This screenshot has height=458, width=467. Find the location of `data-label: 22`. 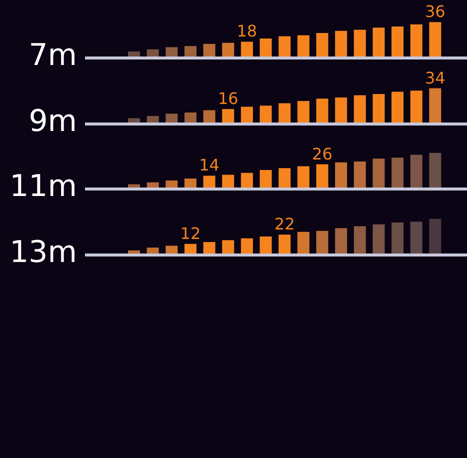

data-label: 22 is located at coordinates (284, 224).